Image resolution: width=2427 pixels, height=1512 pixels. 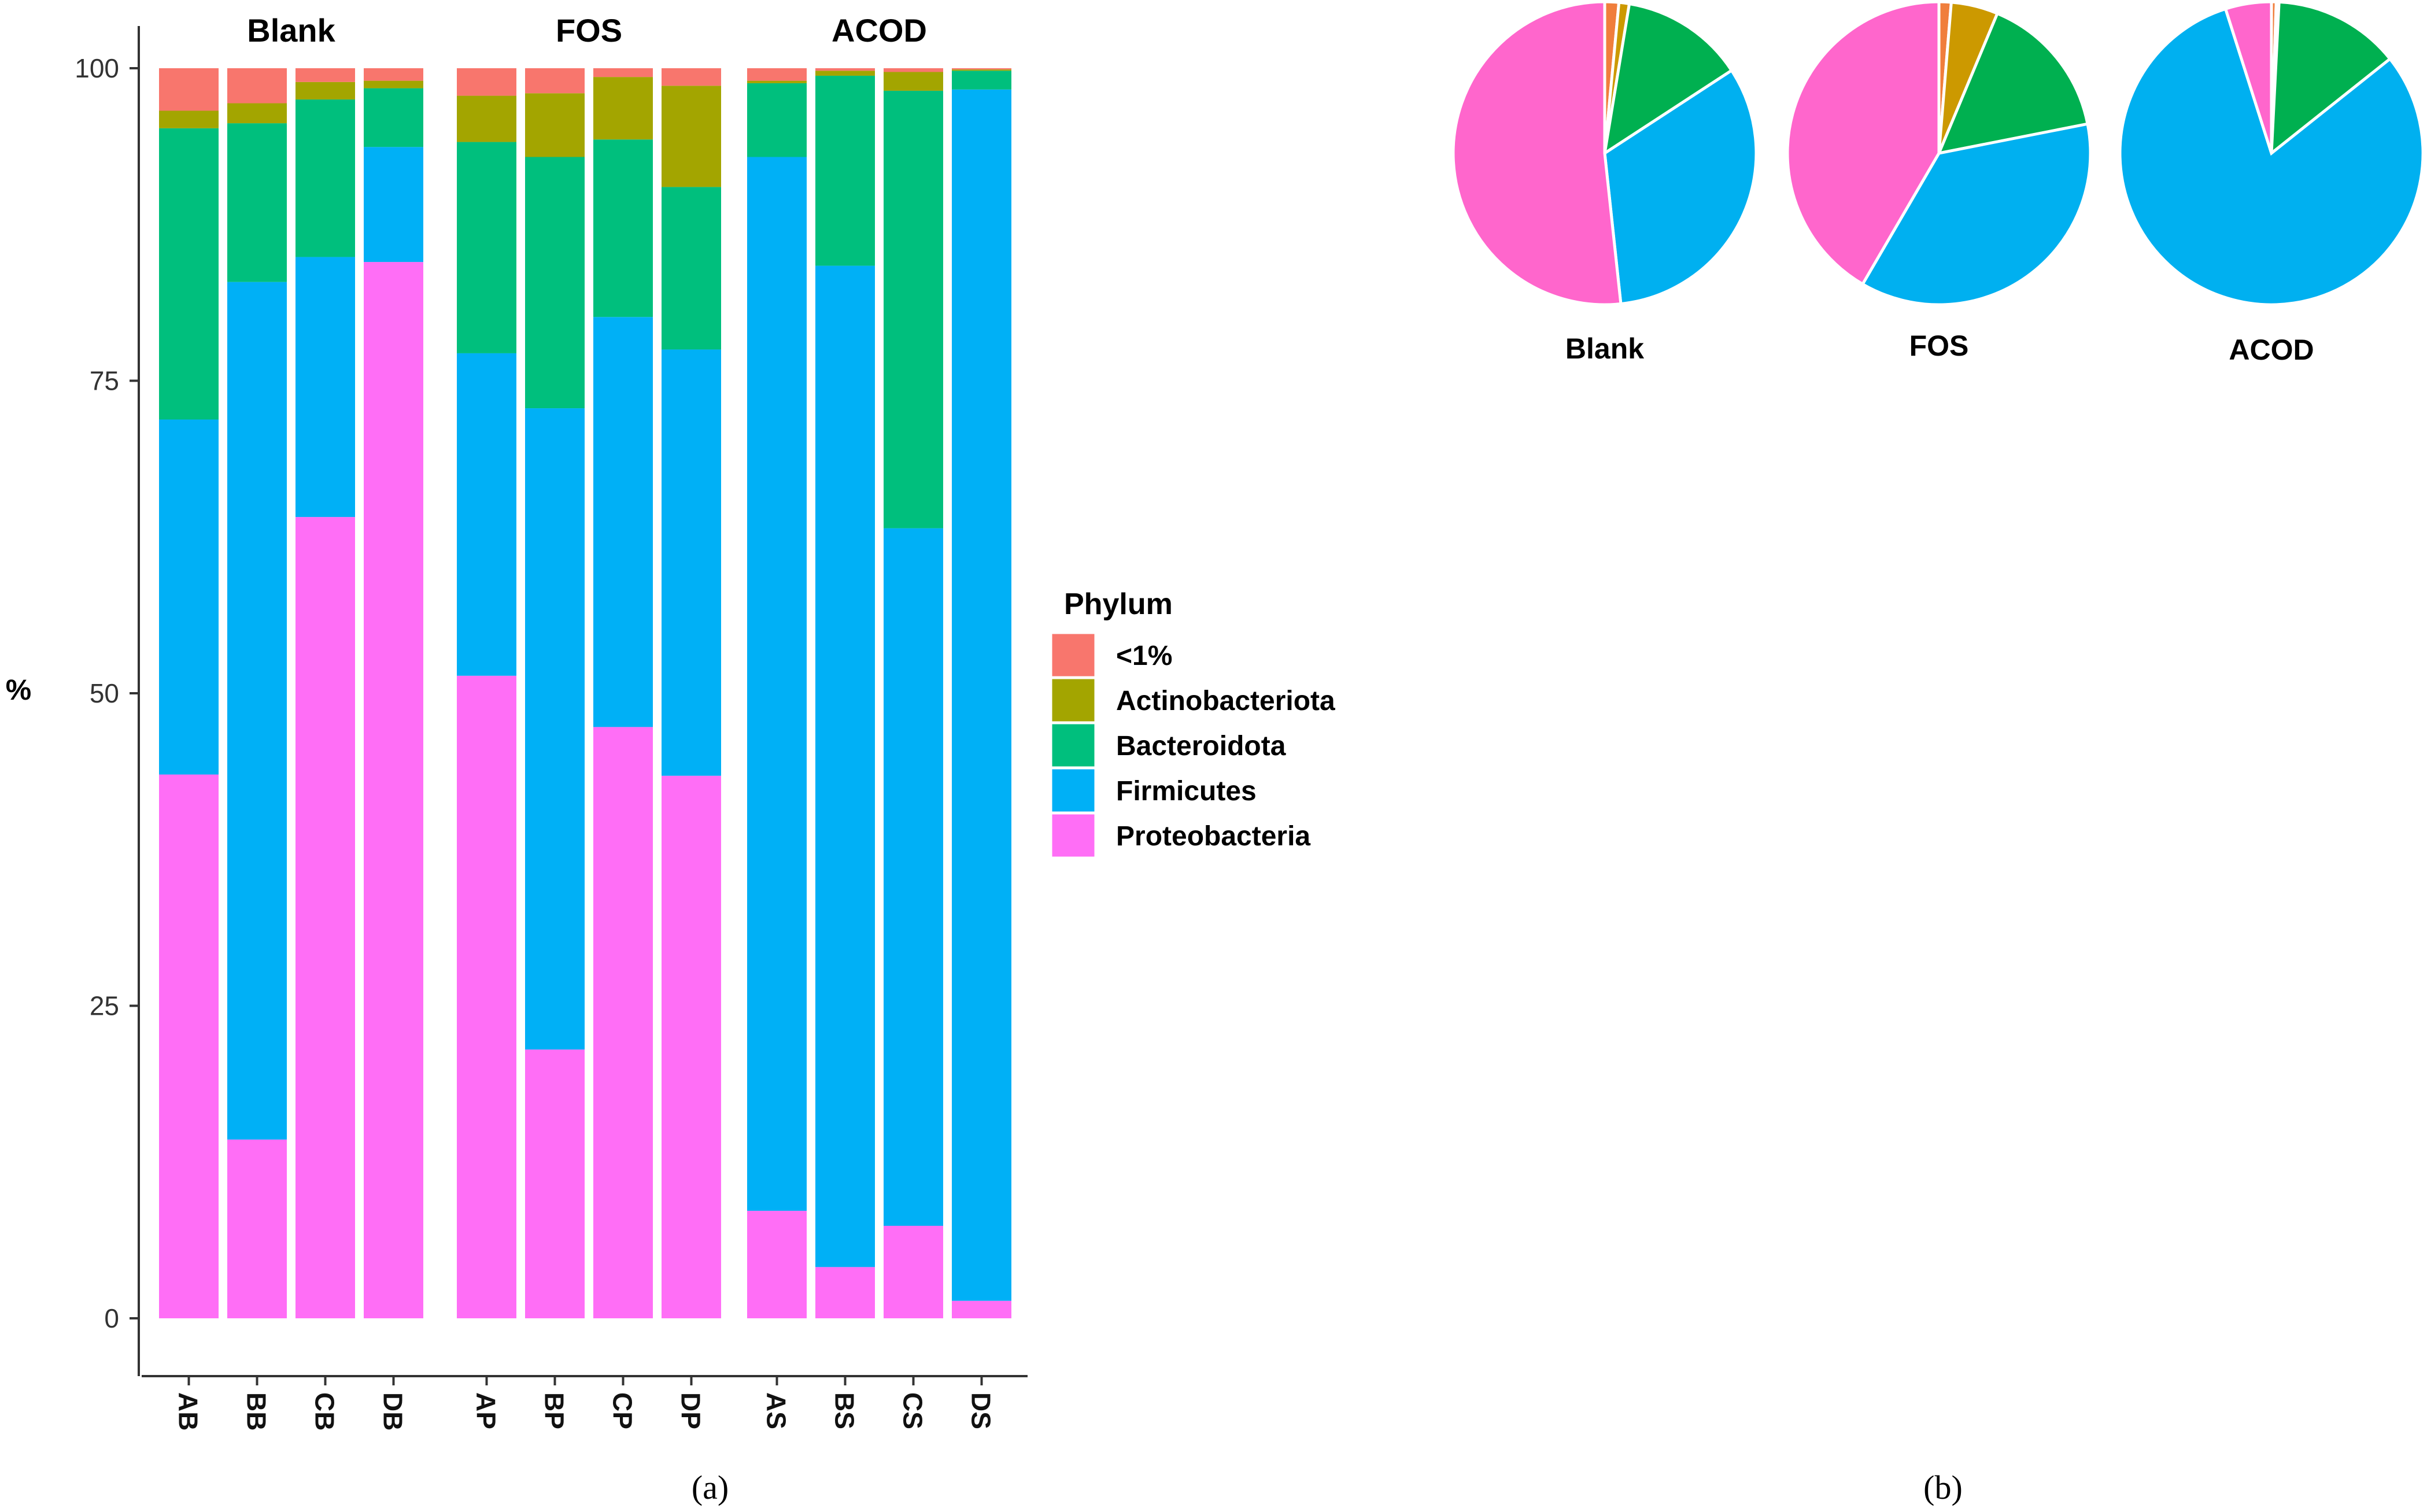 What do you see at coordinates (325, 75) in the screenshot?
I see `bar-segment-cb-lt1pct` at bounding box center [325, 75].